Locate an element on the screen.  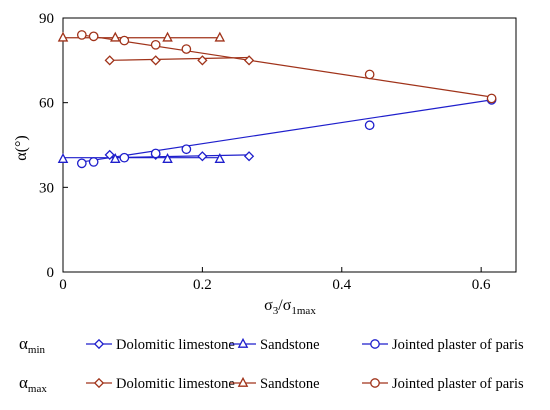
y-tick-label: 90 is located at coordinates (46, 19).